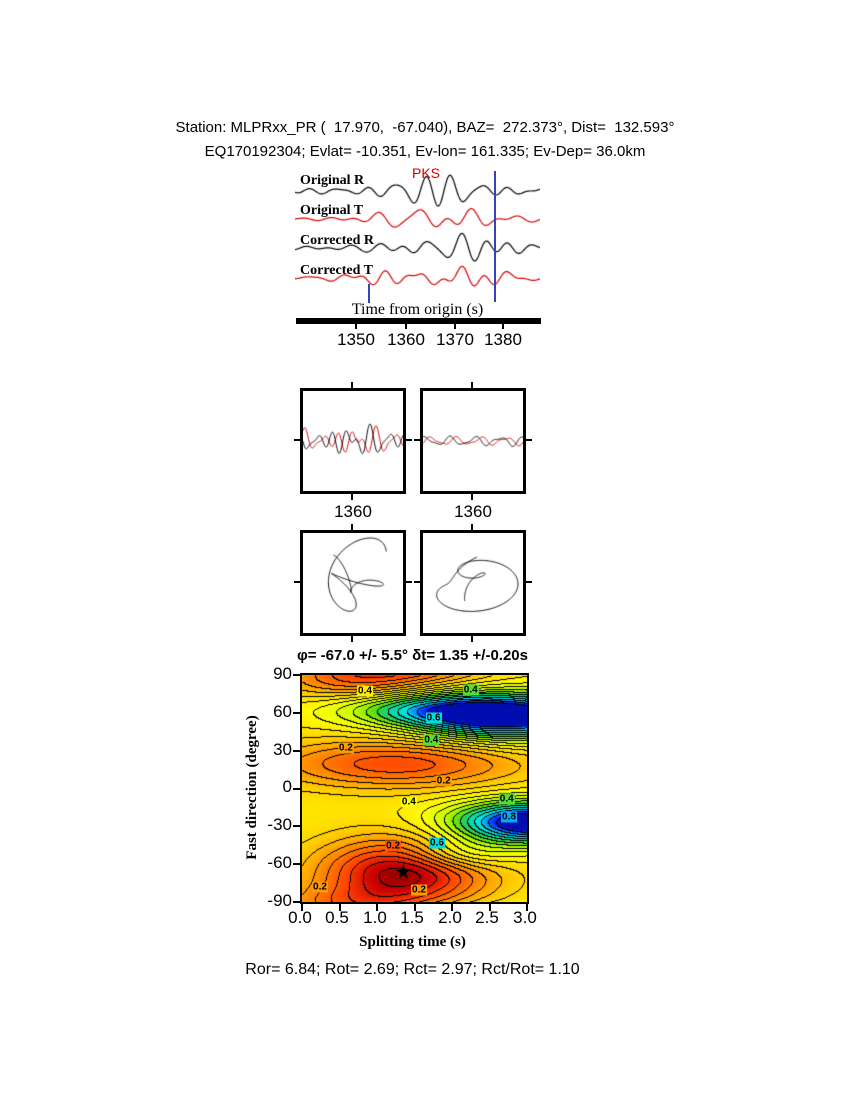 This screenshot has height=1100, width=850. I want to click on x-axis-label: Splitting time (s), so click(412, 942).